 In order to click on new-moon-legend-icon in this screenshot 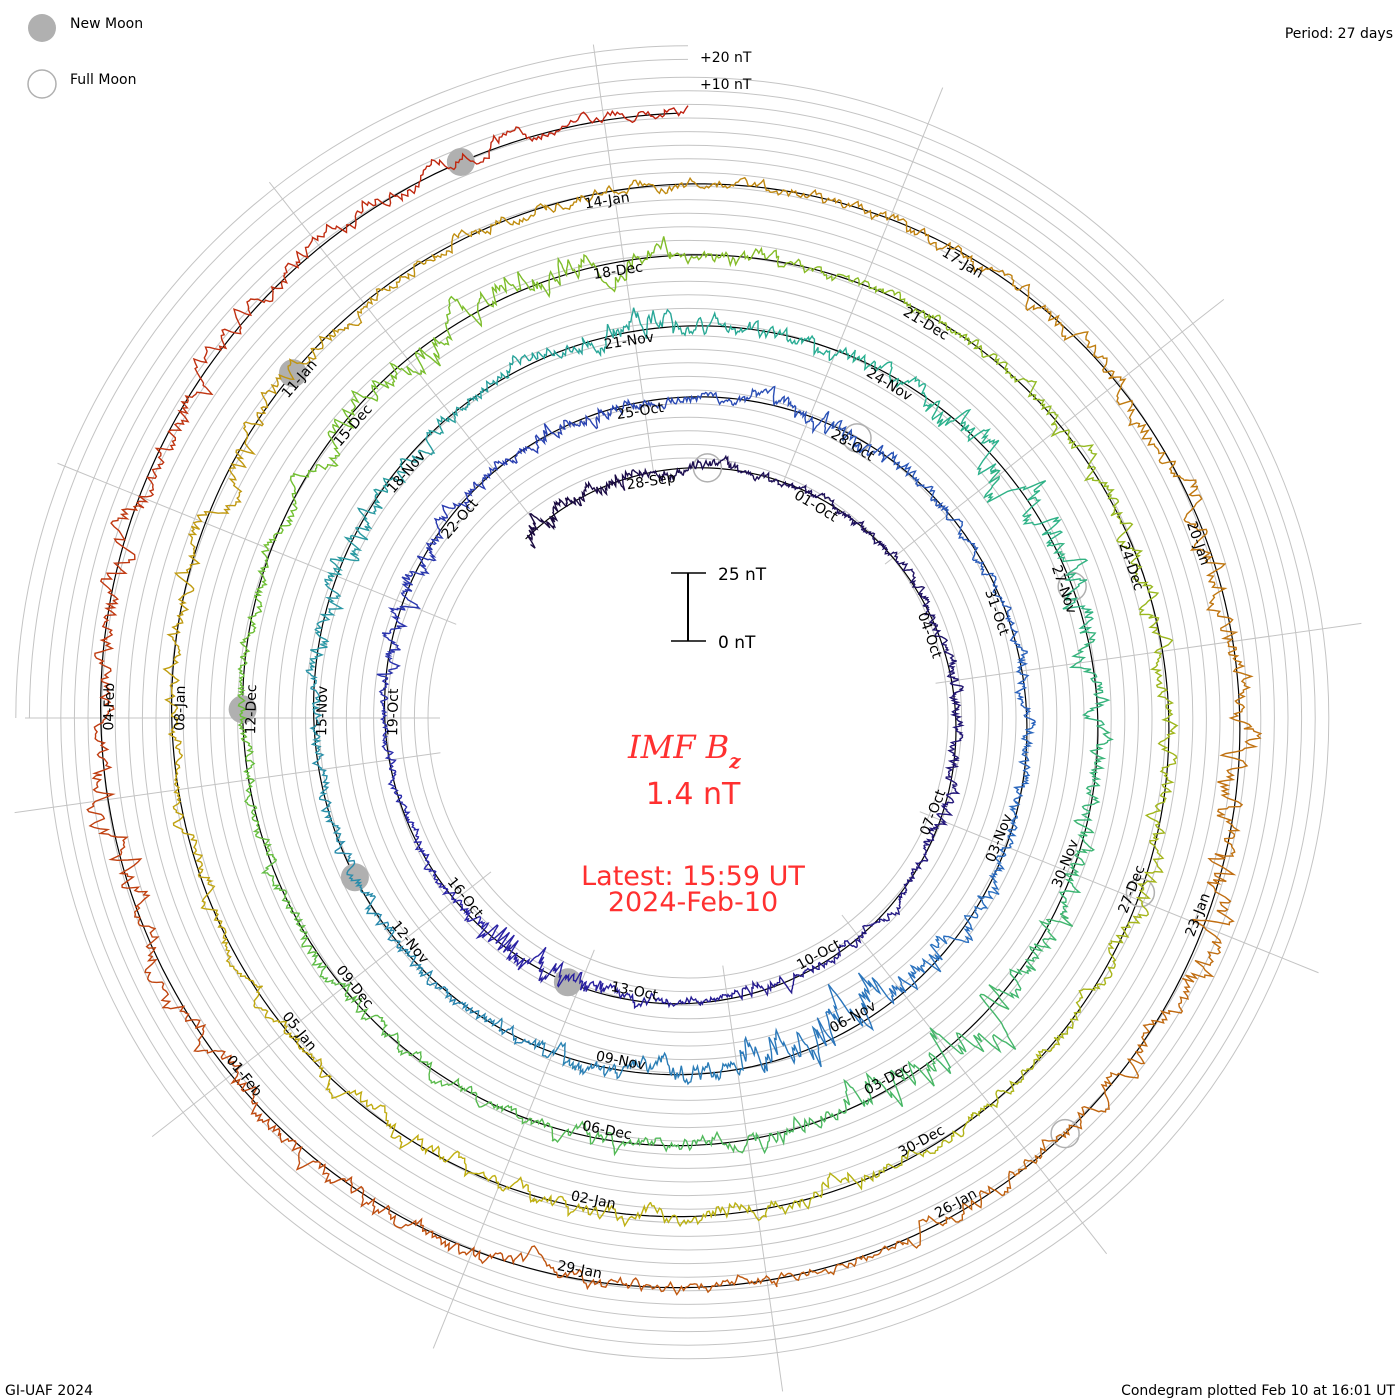, I will do `click(42, 28)`.